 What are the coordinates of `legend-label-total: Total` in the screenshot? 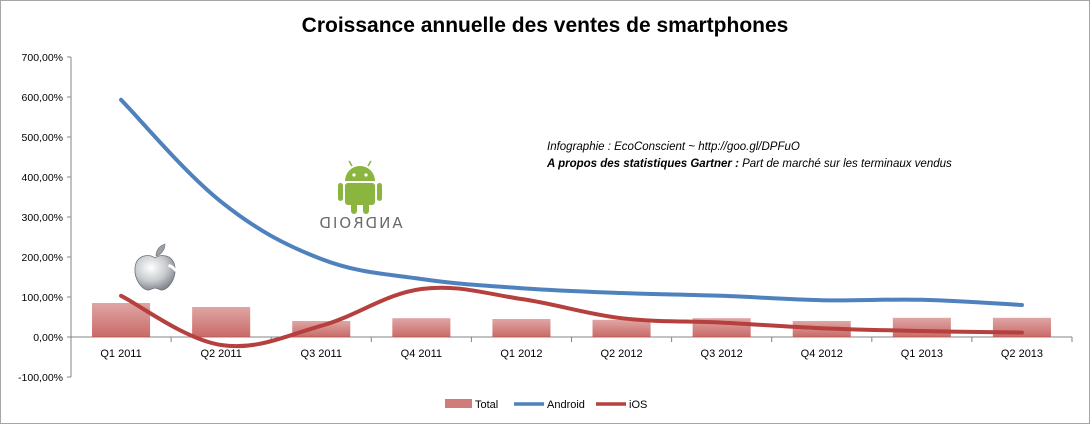 It's located at (486, 405).